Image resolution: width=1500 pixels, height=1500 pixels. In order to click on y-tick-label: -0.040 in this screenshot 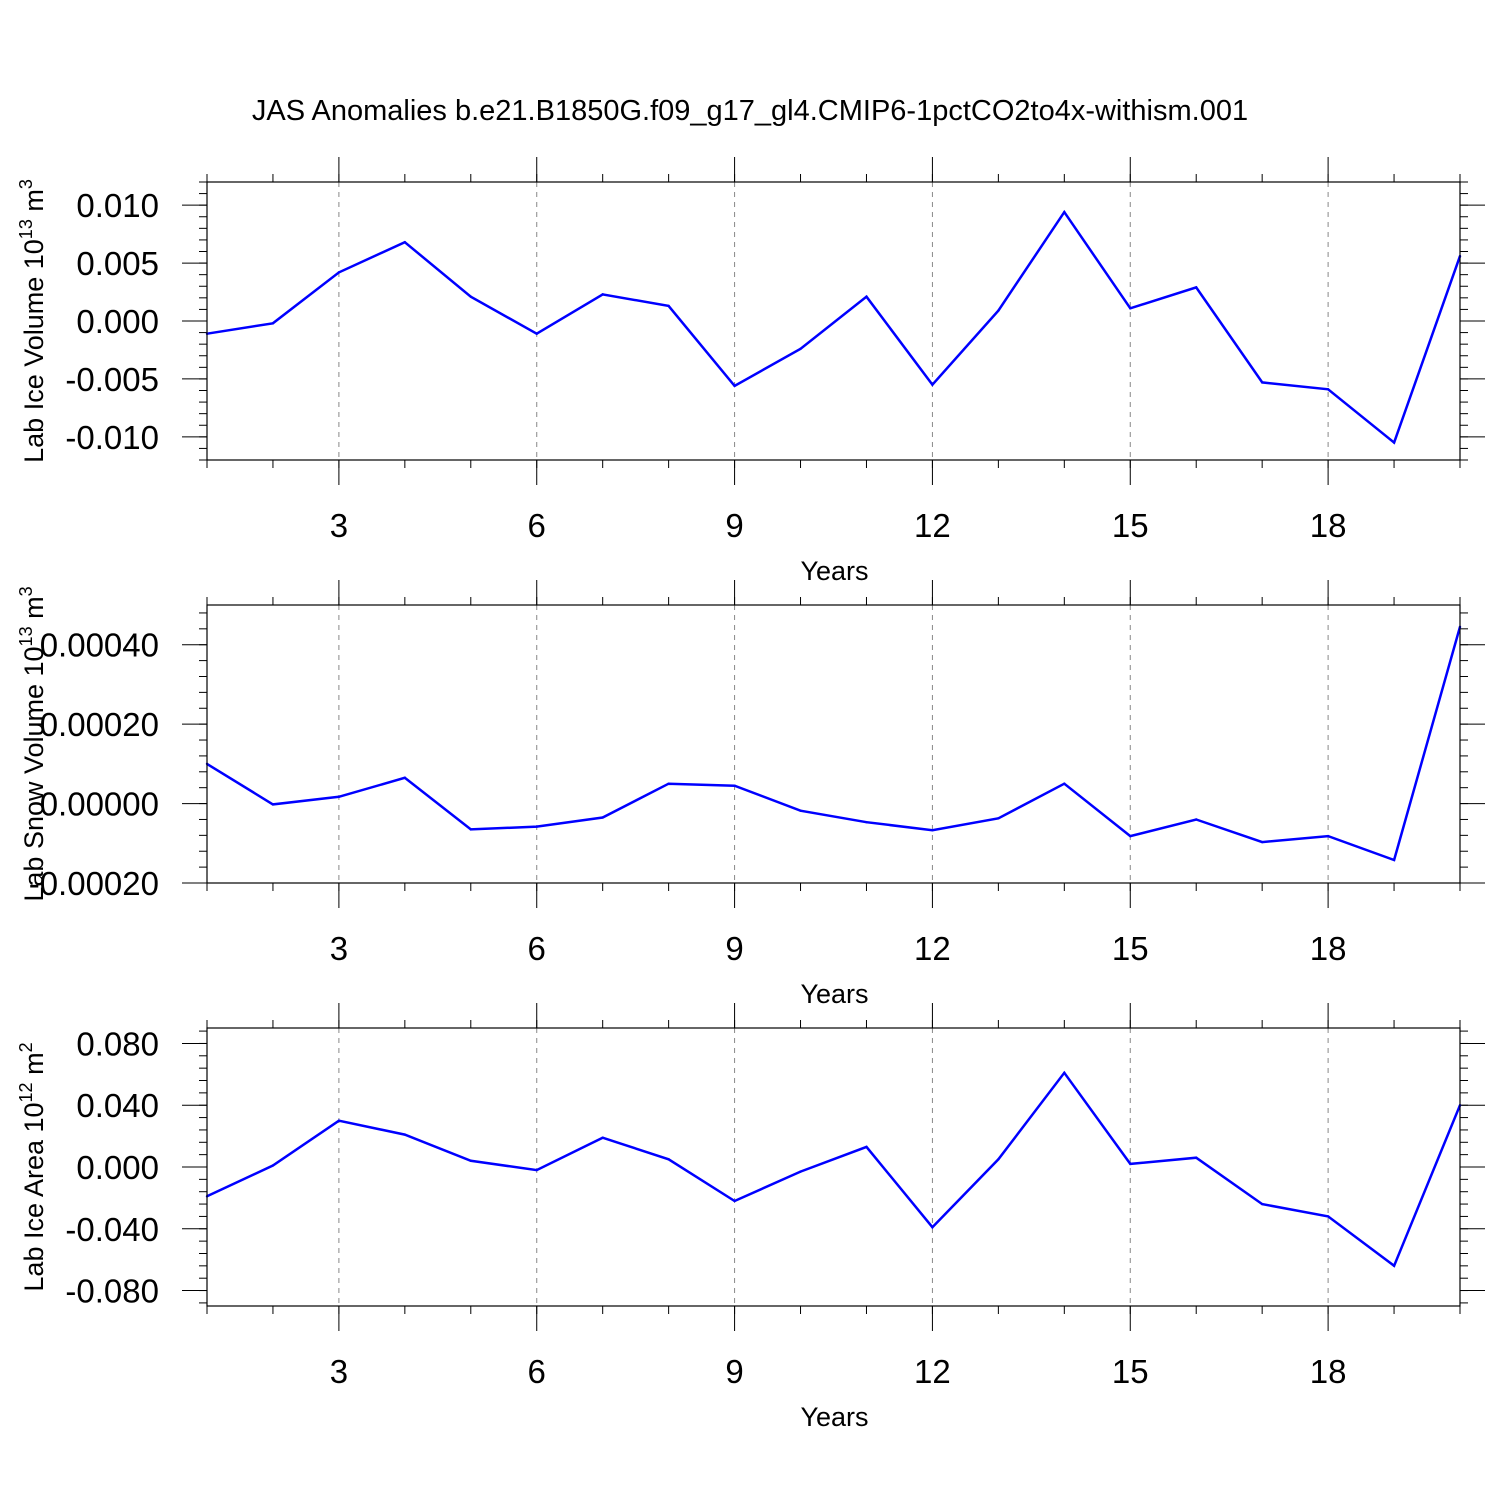, I will do `click(112, 1229)`.